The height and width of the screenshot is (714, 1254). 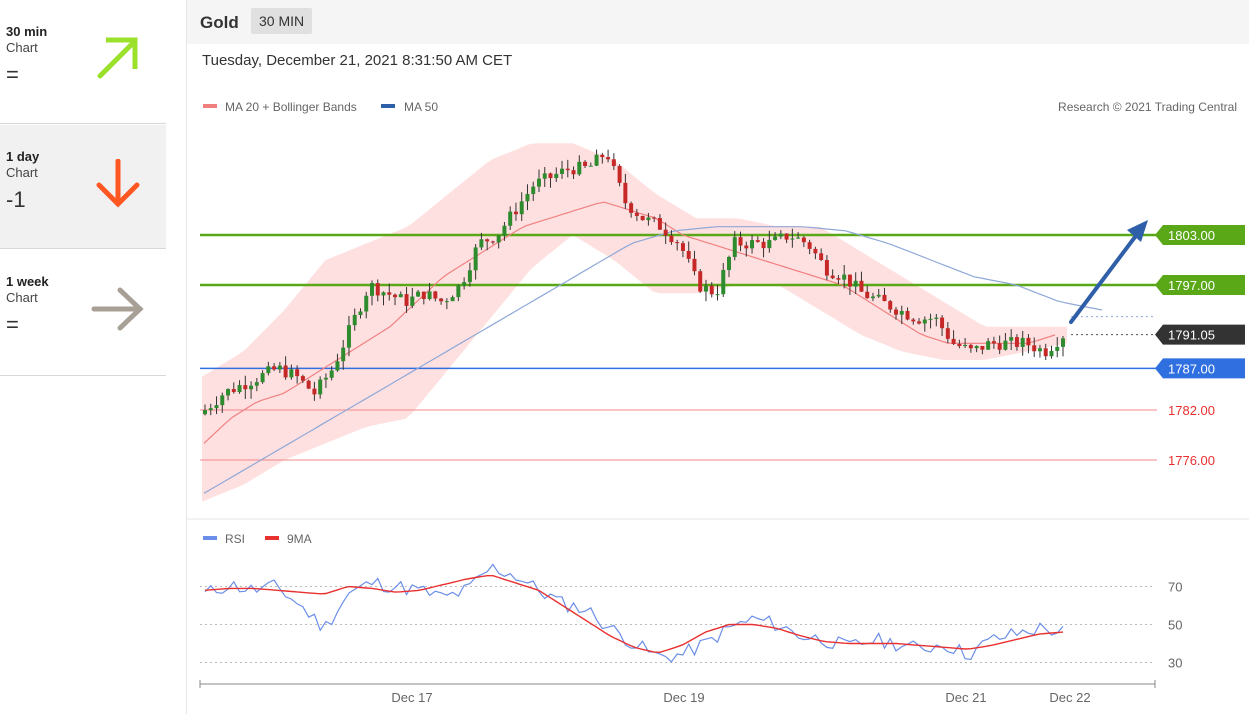 I want to click on rsi-legend-label: RSI, so click(x=235, y=539).